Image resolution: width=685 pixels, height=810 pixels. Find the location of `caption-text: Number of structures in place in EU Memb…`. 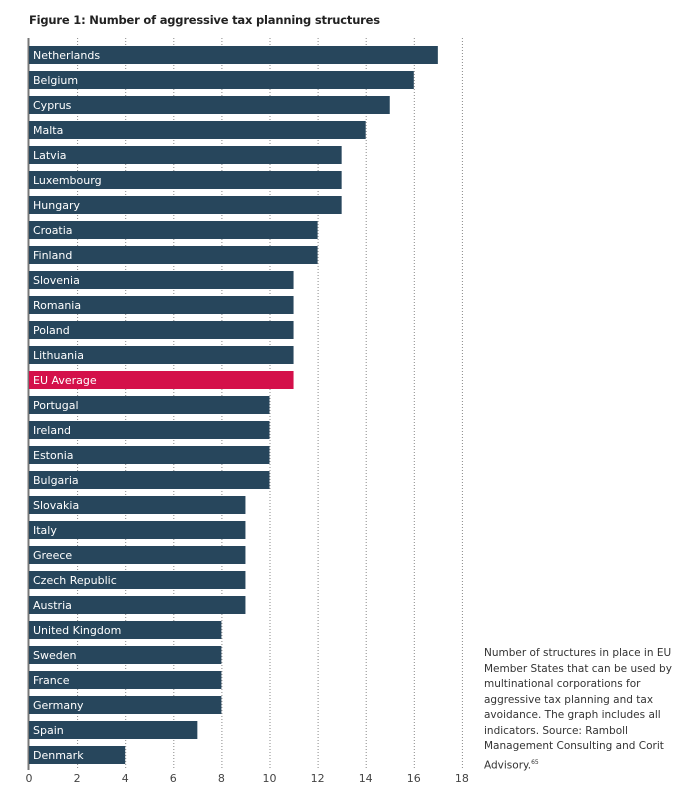

caption-text: Number of structures in place in EU Memb… is located at coordinates (578, 709).